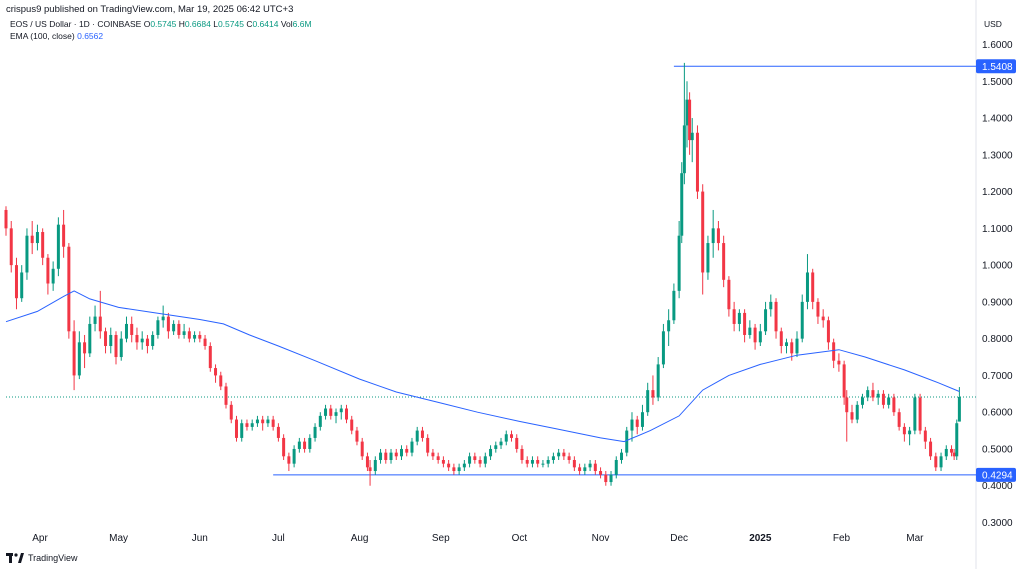  What do you see at coordinates (147, 24) in the screenshot?
I see `open-label: O` at bounding box center [147, 24].